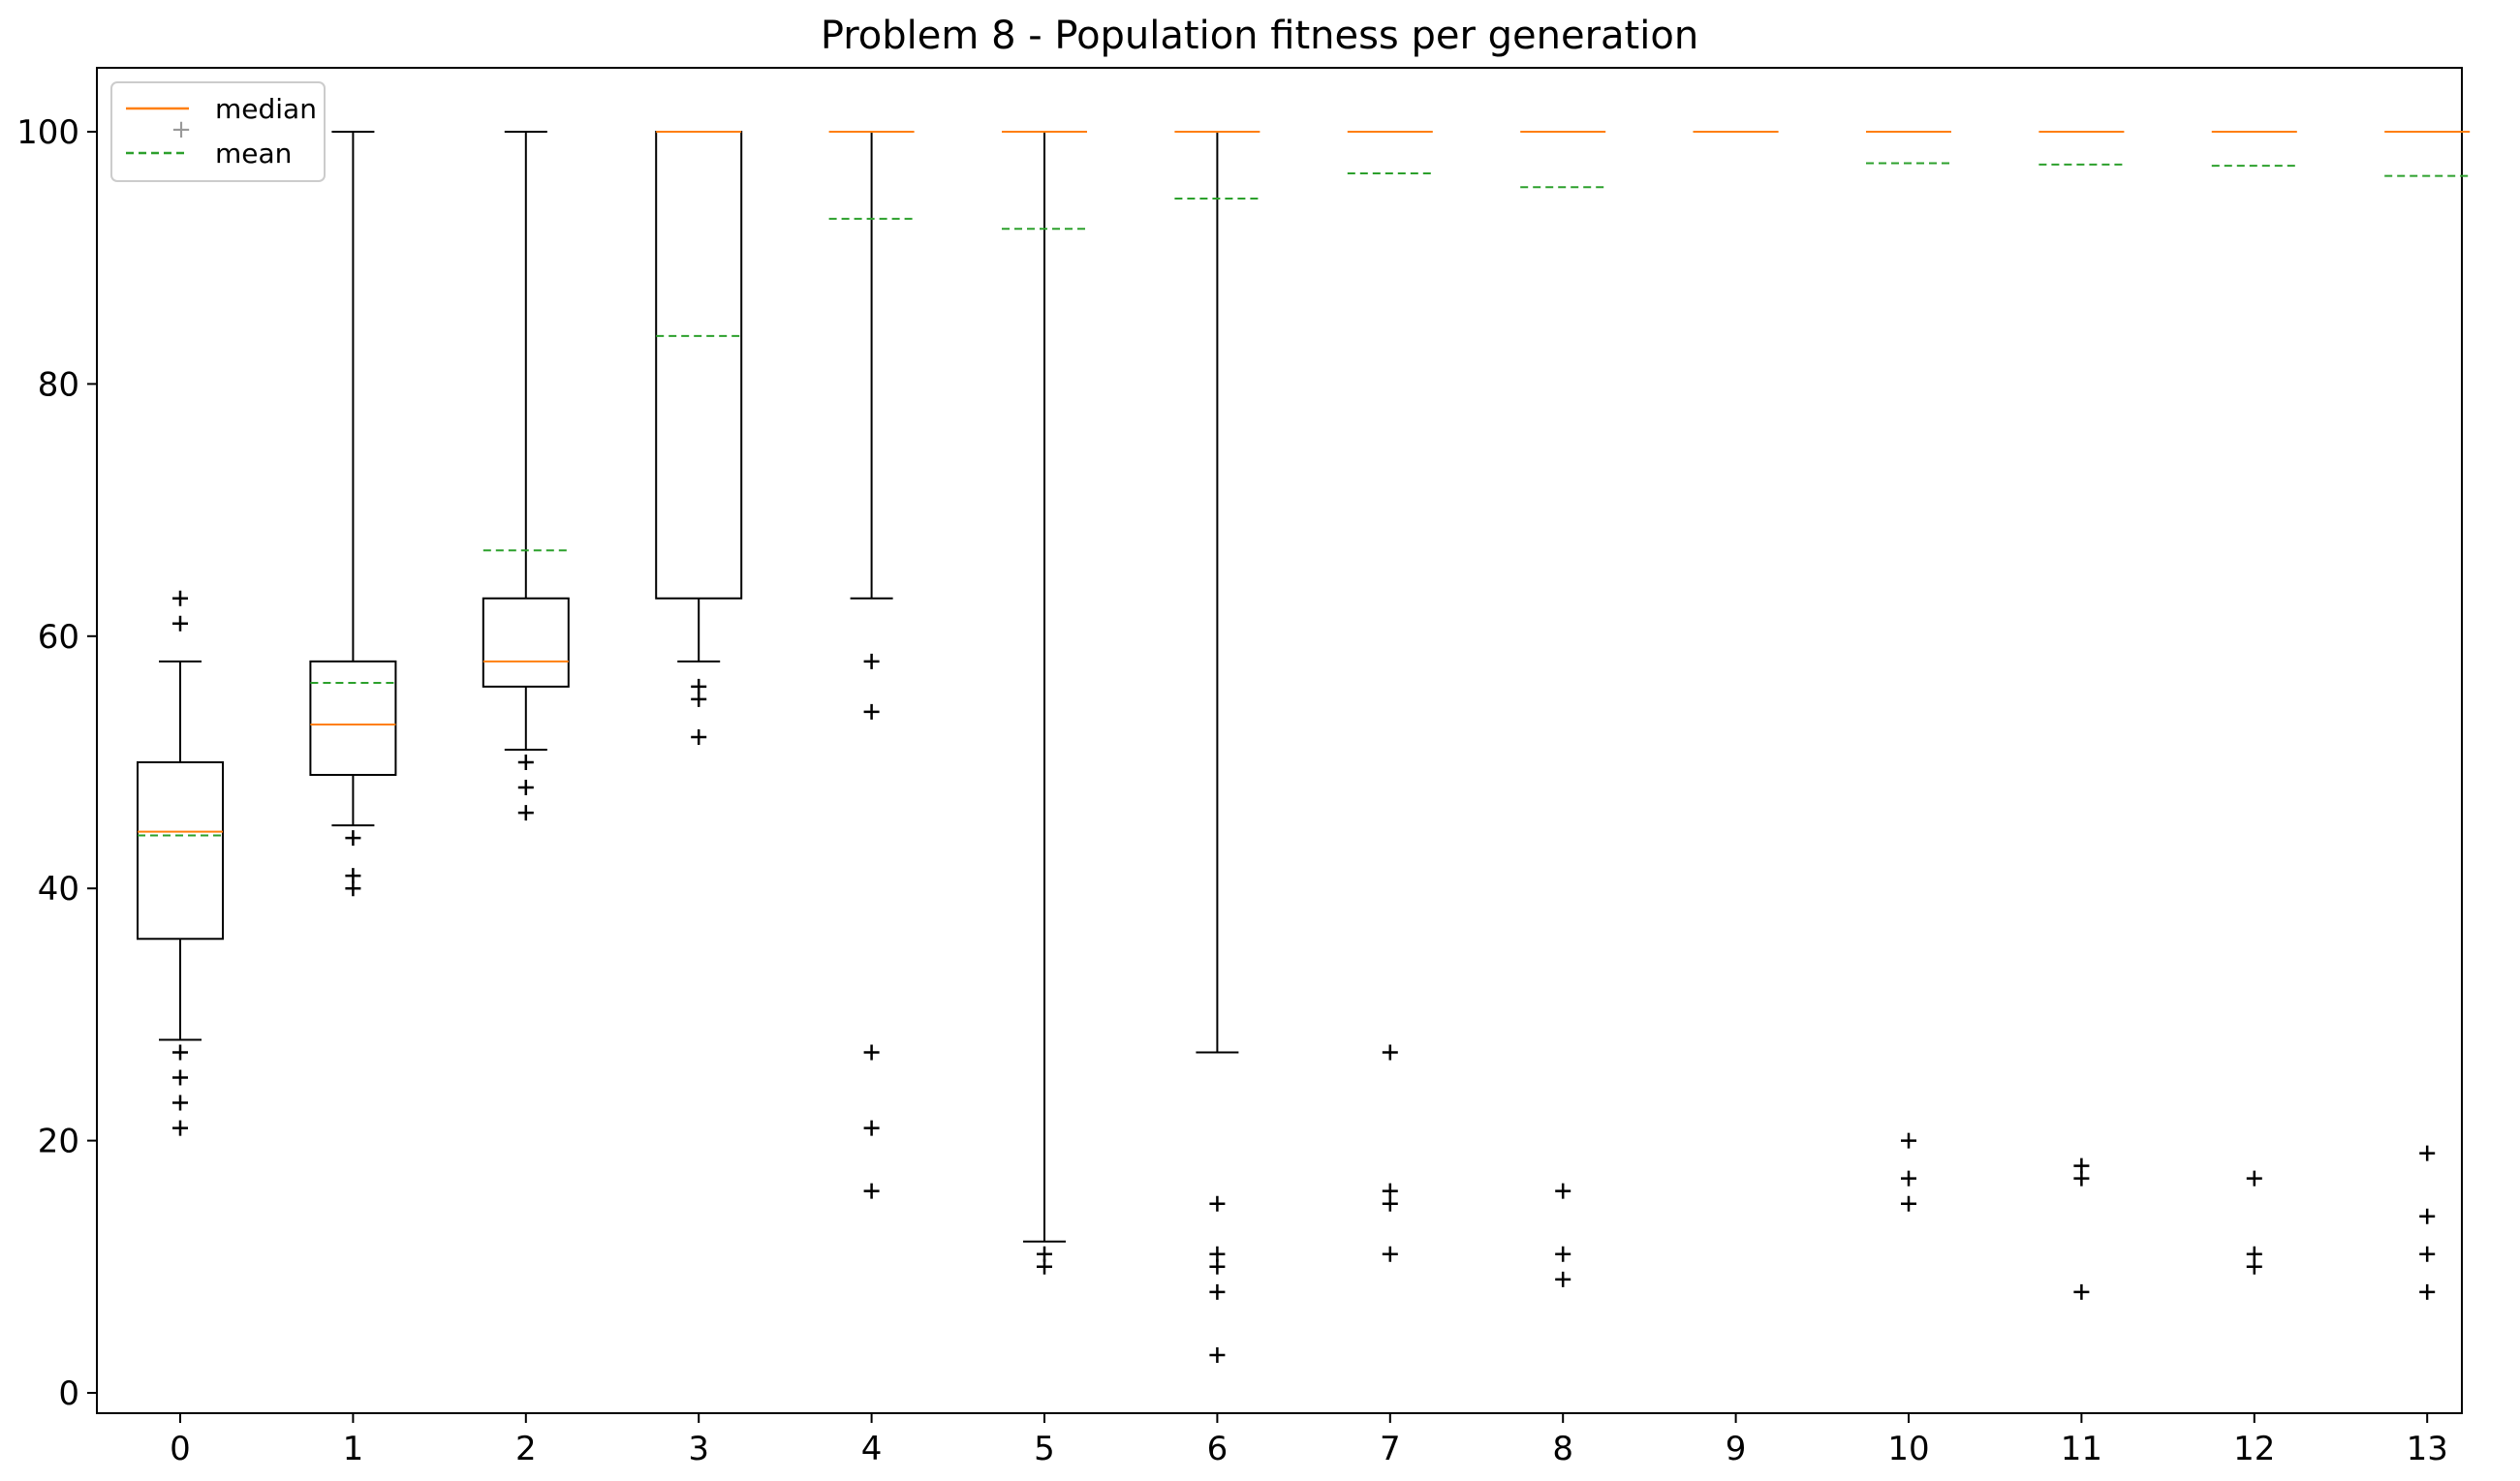  I want to click on x-tick-label: 13, so click(2427, 1449).